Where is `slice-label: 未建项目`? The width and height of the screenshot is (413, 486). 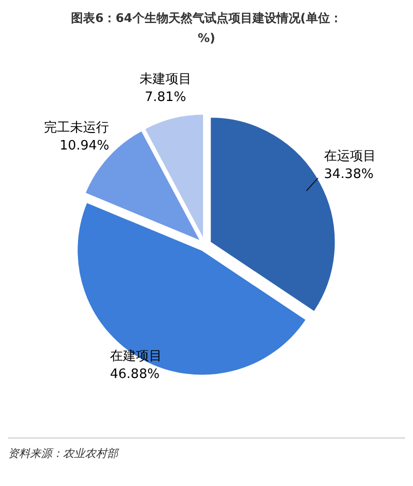
slice-label: 未建项目 is located at coordinates (165, 79).